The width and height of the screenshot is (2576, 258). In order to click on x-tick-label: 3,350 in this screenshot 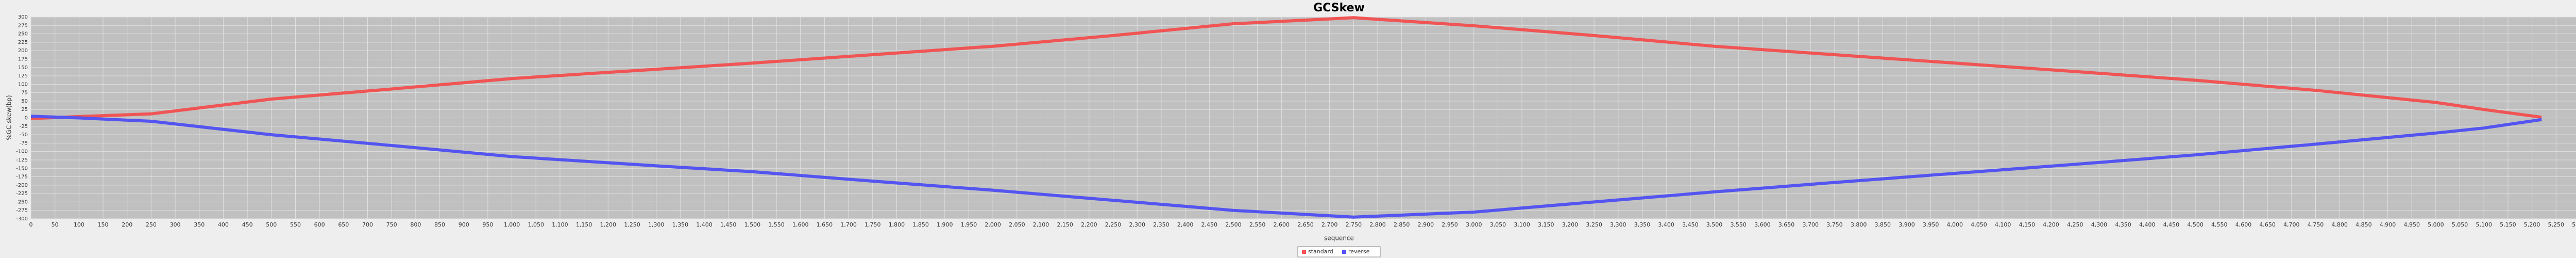, I will do `click(1642, 224)`.